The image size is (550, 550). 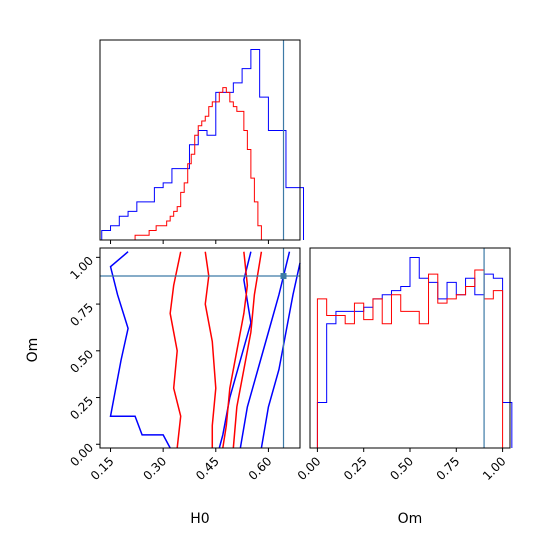 What do you see at coordinates (410, 519) in the screenshot?
I see `x-axis-label-om: Om` at bounding box center [410, 519].